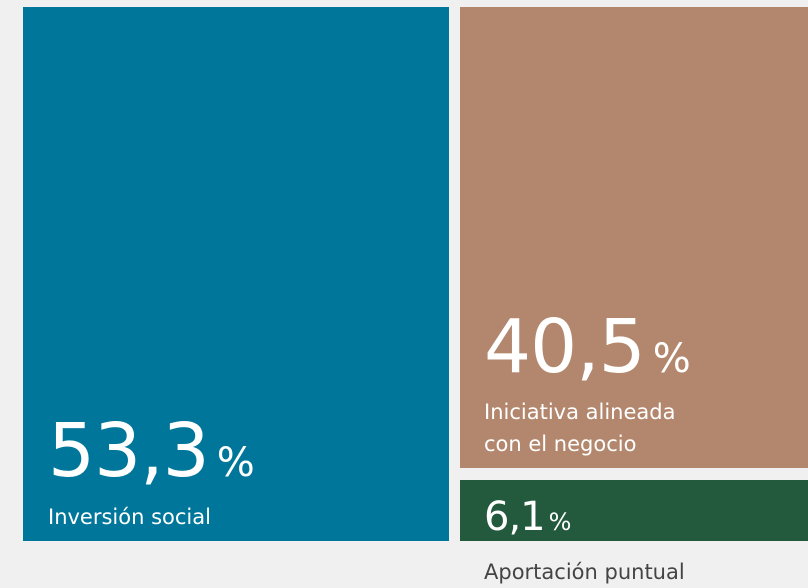 The width and height of the screenshot is (808, 588). What do you see at coordinates (515, 517) in the screenshot?
I see `value-number: 6,1` at bounding box center [515, 517].